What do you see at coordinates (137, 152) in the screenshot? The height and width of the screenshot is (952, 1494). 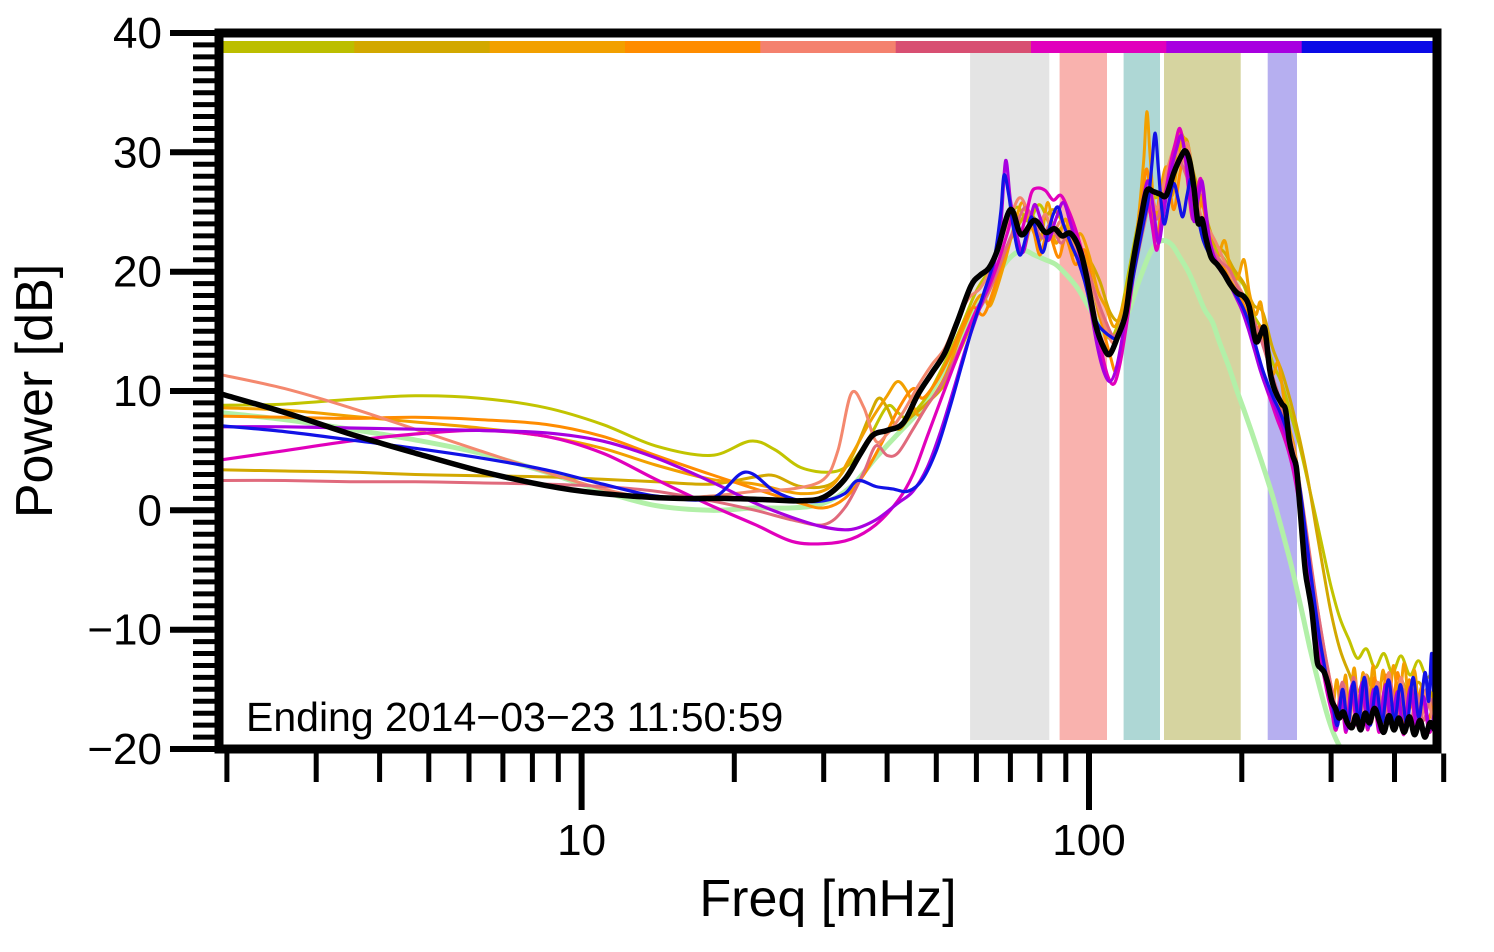 I see `y-tick-label: 30` at bounding box center [137, 152].